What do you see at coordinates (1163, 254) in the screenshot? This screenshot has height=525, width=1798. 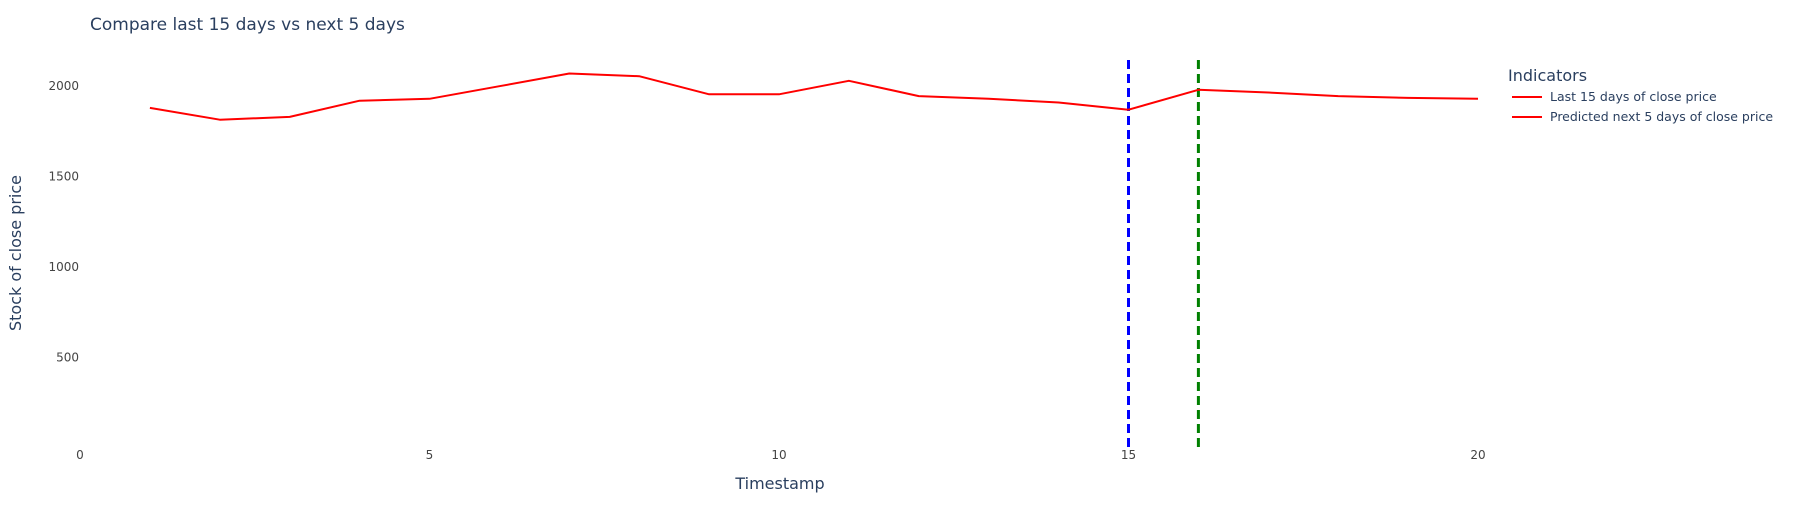 I see `vertical-reference-lines` at bounding box center [1163, 254].